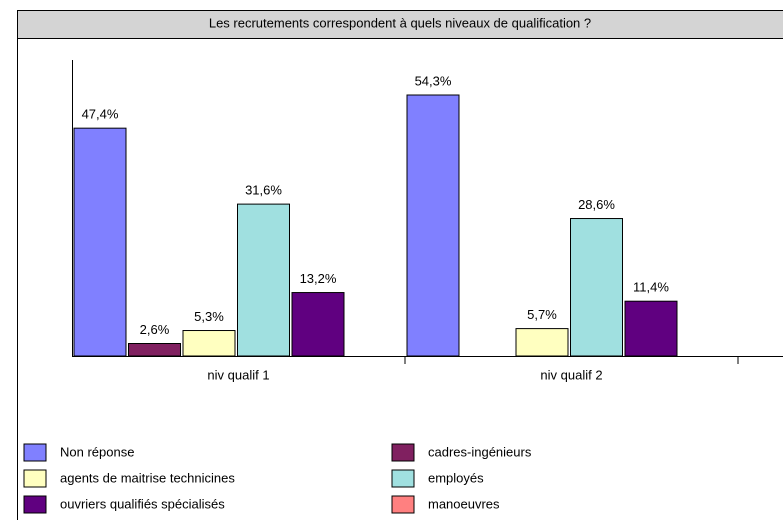 The width and height of the screenshot is (783, 520). Describe the element at coordinates (651, 287) in the screenshot. I see `data-label: 11,4%` at that location.